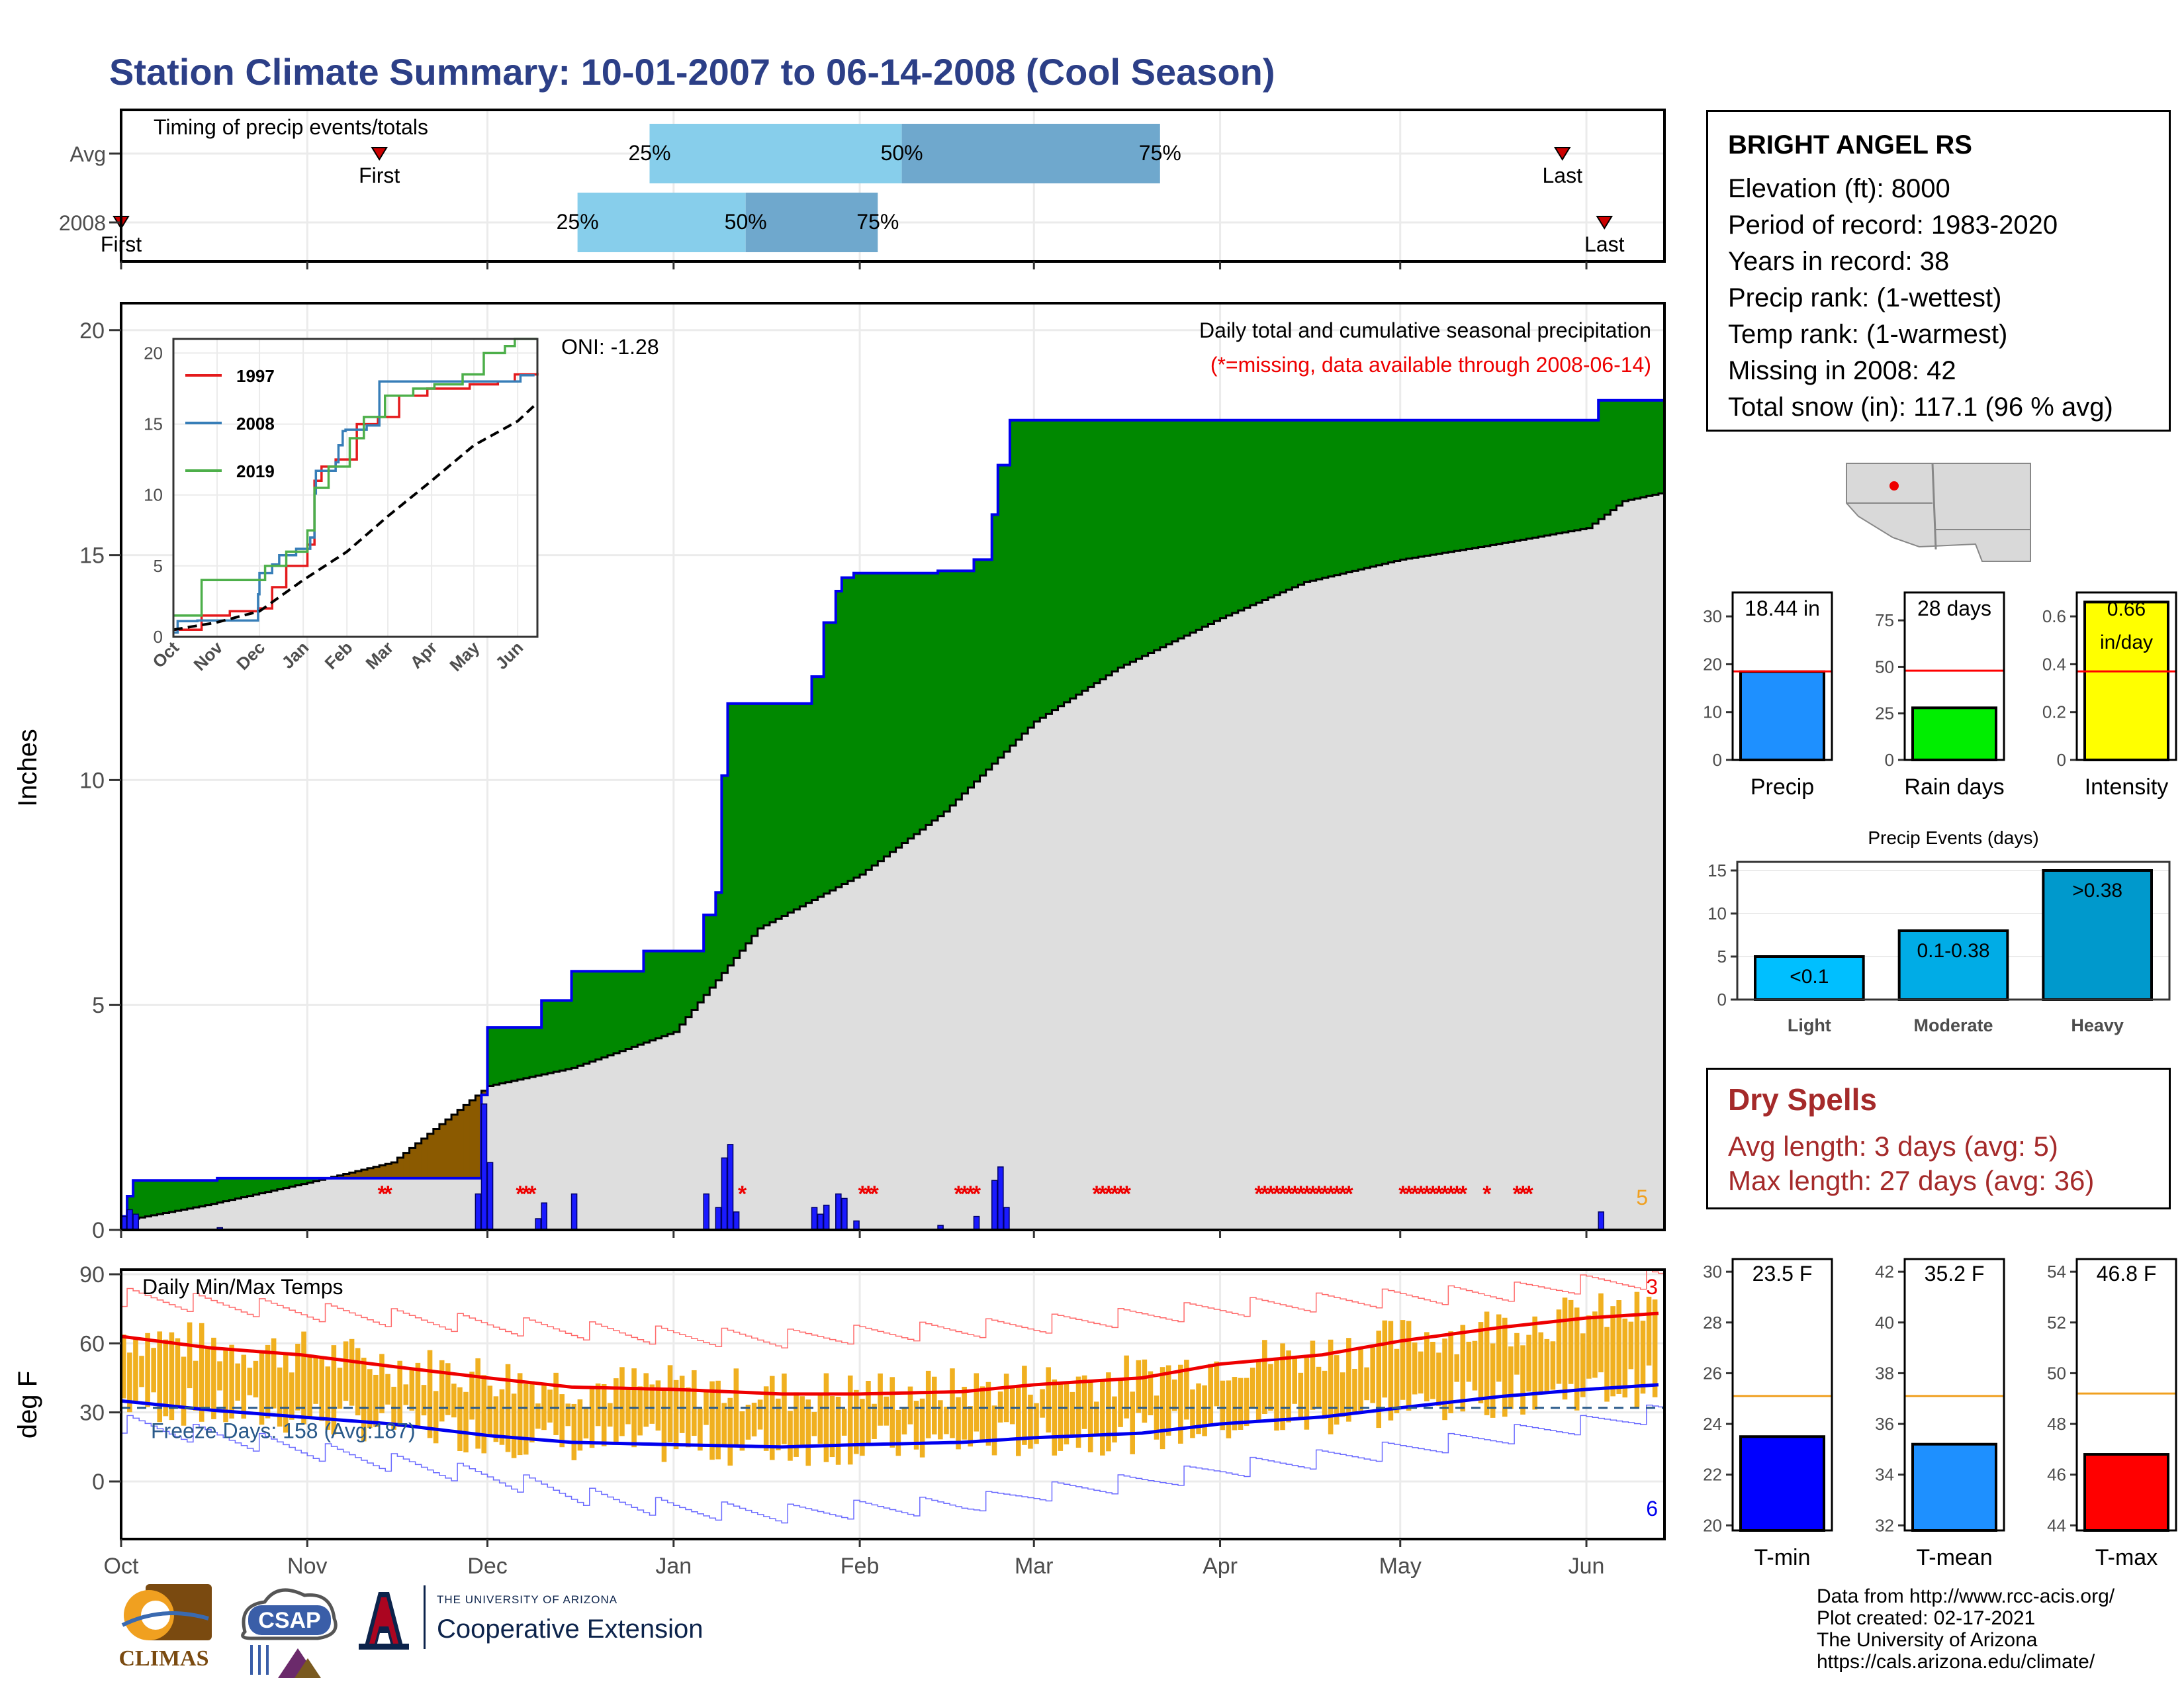 The height and width of the screenshot is (1688, 2184). What do you see at coordinates (1782, 715) in the screenshot?
I see `precip-summary-bar-Precip` at bounding box center [1782, 715].